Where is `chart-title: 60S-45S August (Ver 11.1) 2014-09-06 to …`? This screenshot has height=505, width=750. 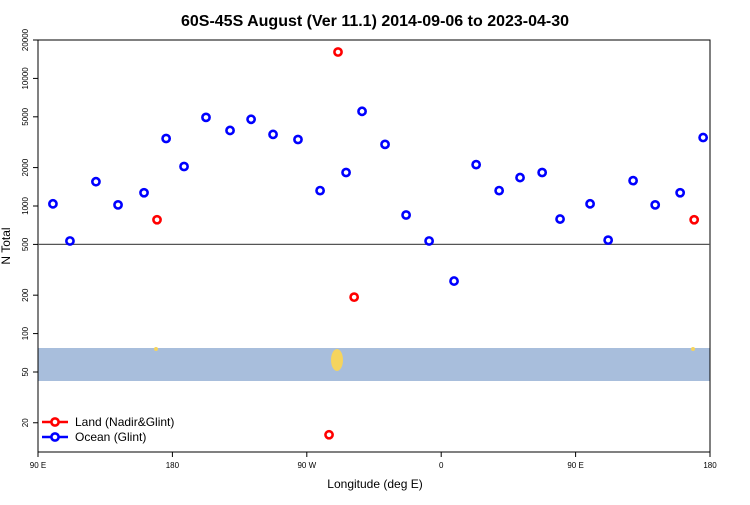 chart-title: 60S-45S August (Ver 11.1) 2014-09-06 to … is located at coordinates (375, 21).